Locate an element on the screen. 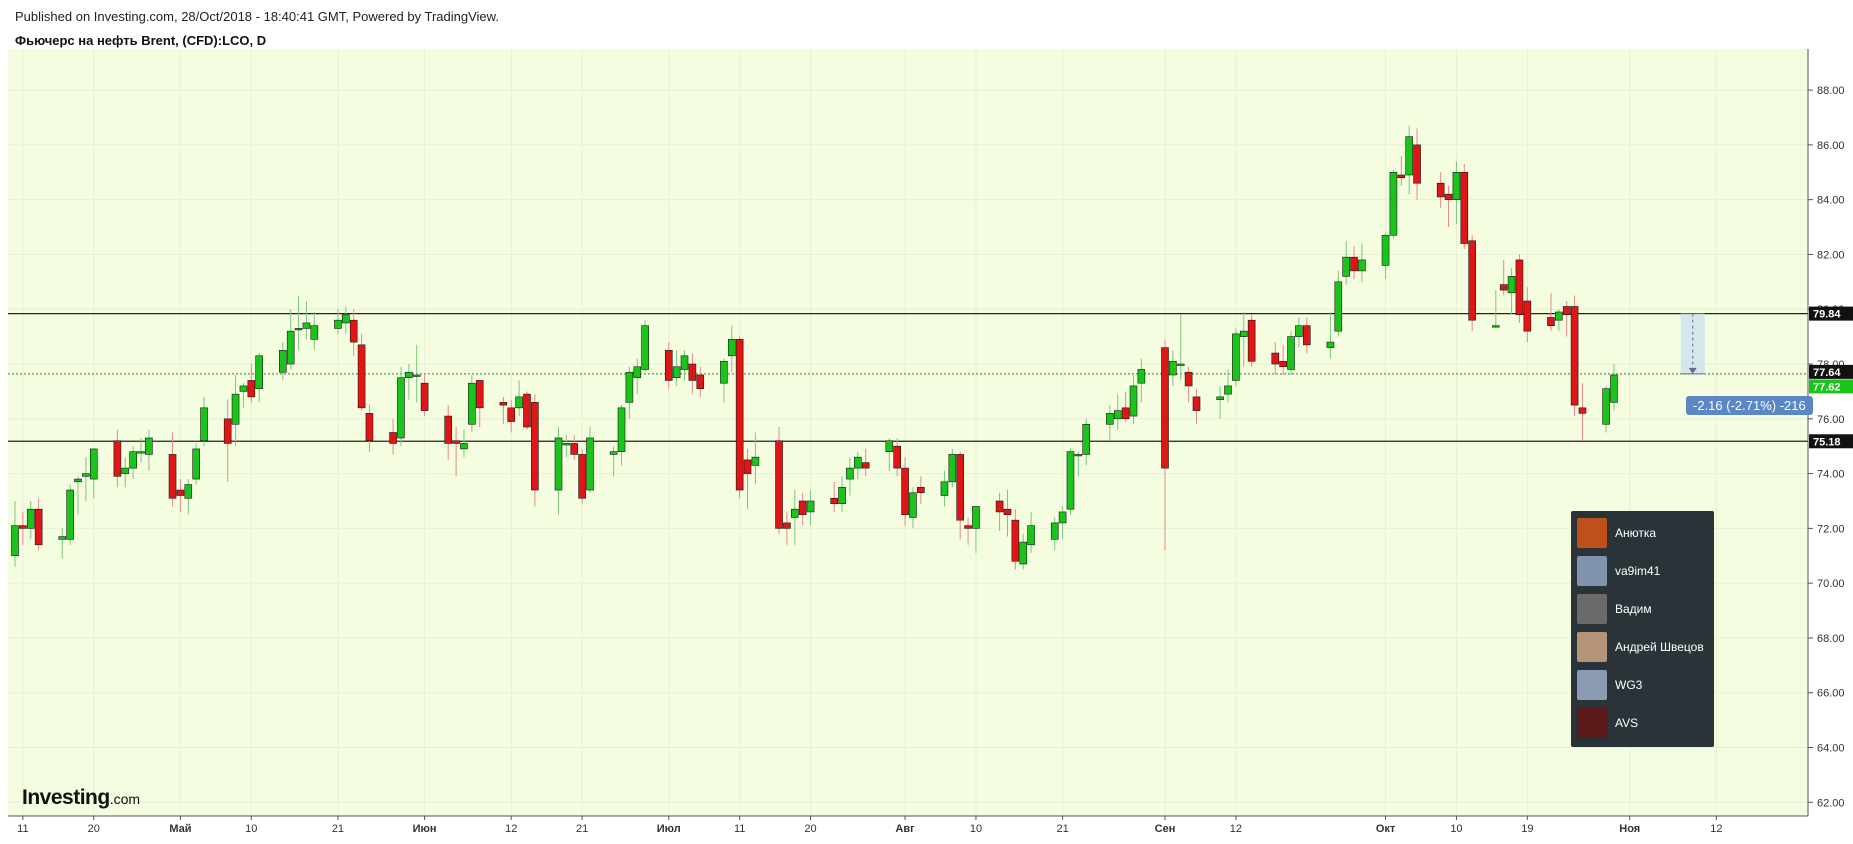 This screenshot has width=1853, height=844. investing-logo: Investing.com is located at coordinates (81, 798).